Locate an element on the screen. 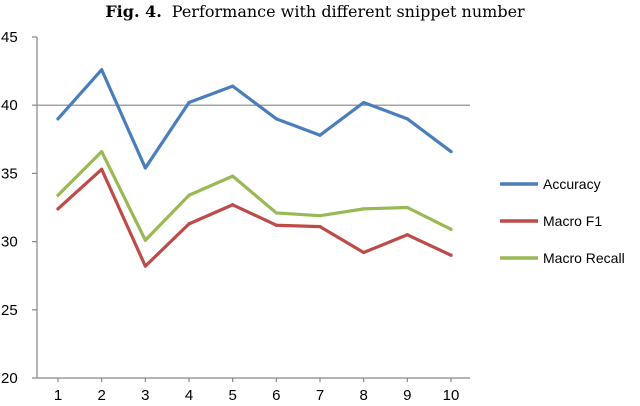 The height and width of the screenshot is (406, 640). y-tick-label-30: 30 is located at coordinates (9, 242).